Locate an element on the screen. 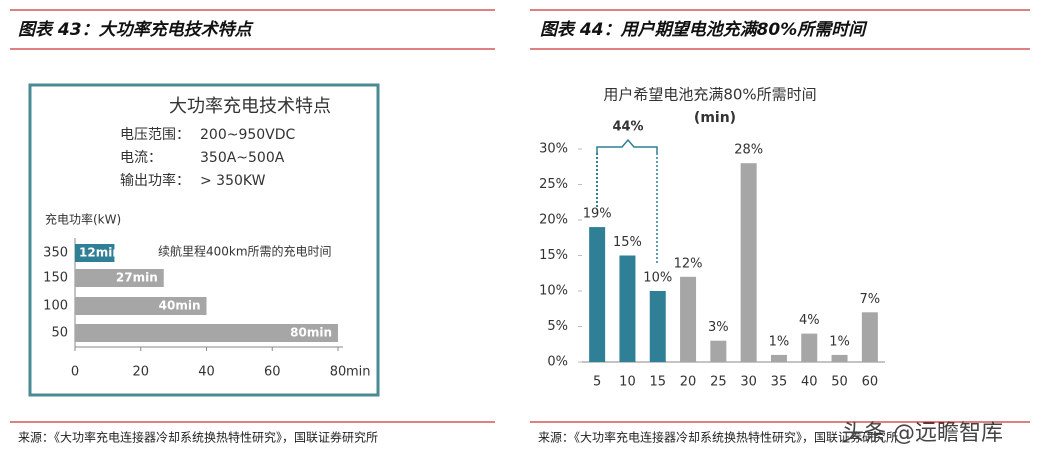  annotation: 续航里程400km所需的充电时间 is located at coordinates (245, 251).